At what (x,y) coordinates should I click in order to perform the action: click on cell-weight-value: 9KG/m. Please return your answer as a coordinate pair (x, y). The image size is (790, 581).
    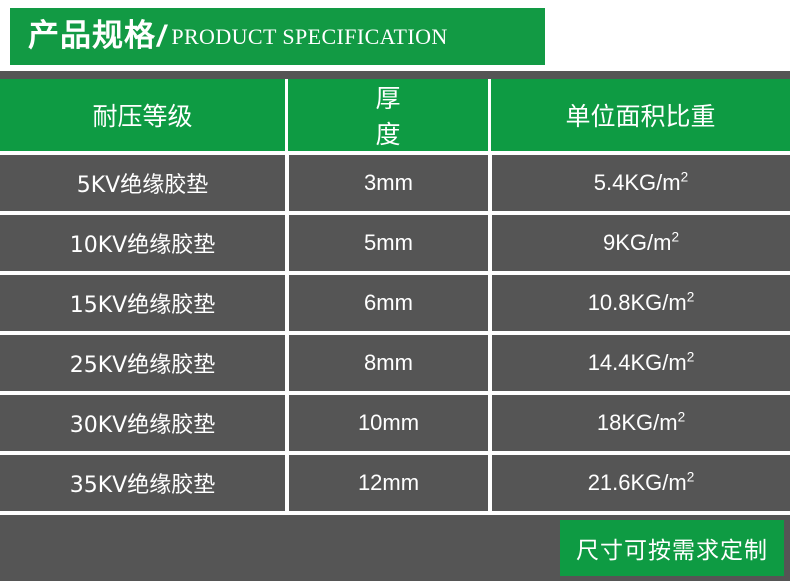
    Looking at the image, I should click on (637, 242).